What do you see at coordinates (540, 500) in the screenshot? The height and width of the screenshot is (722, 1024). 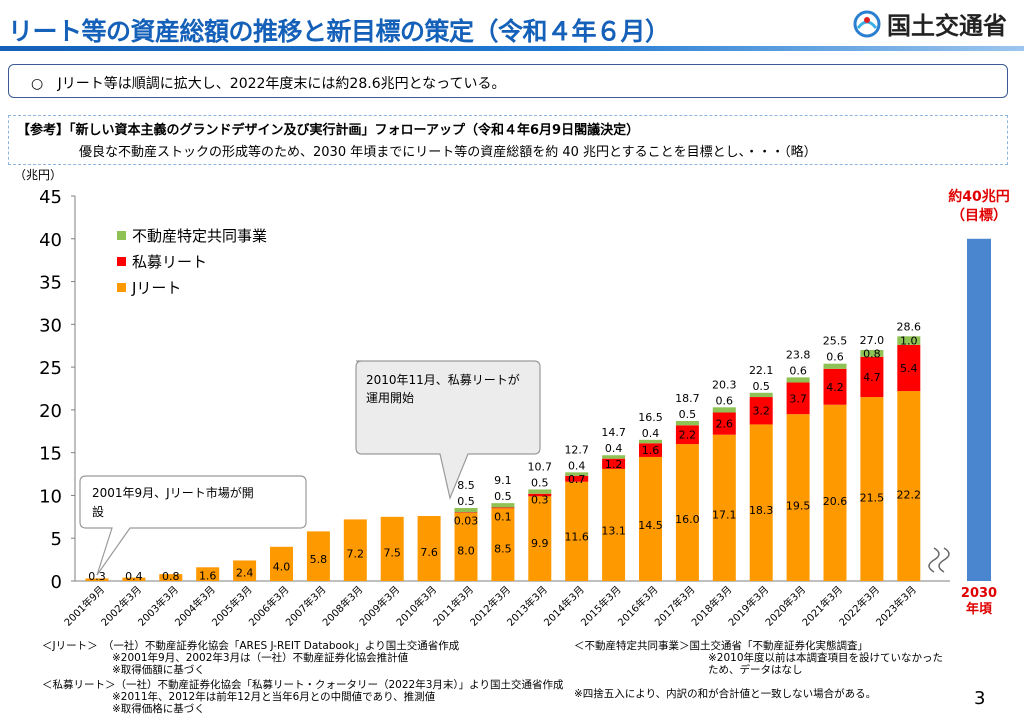 I see `data-label-private-reit: 0.3` at bounding box center [540, 500].